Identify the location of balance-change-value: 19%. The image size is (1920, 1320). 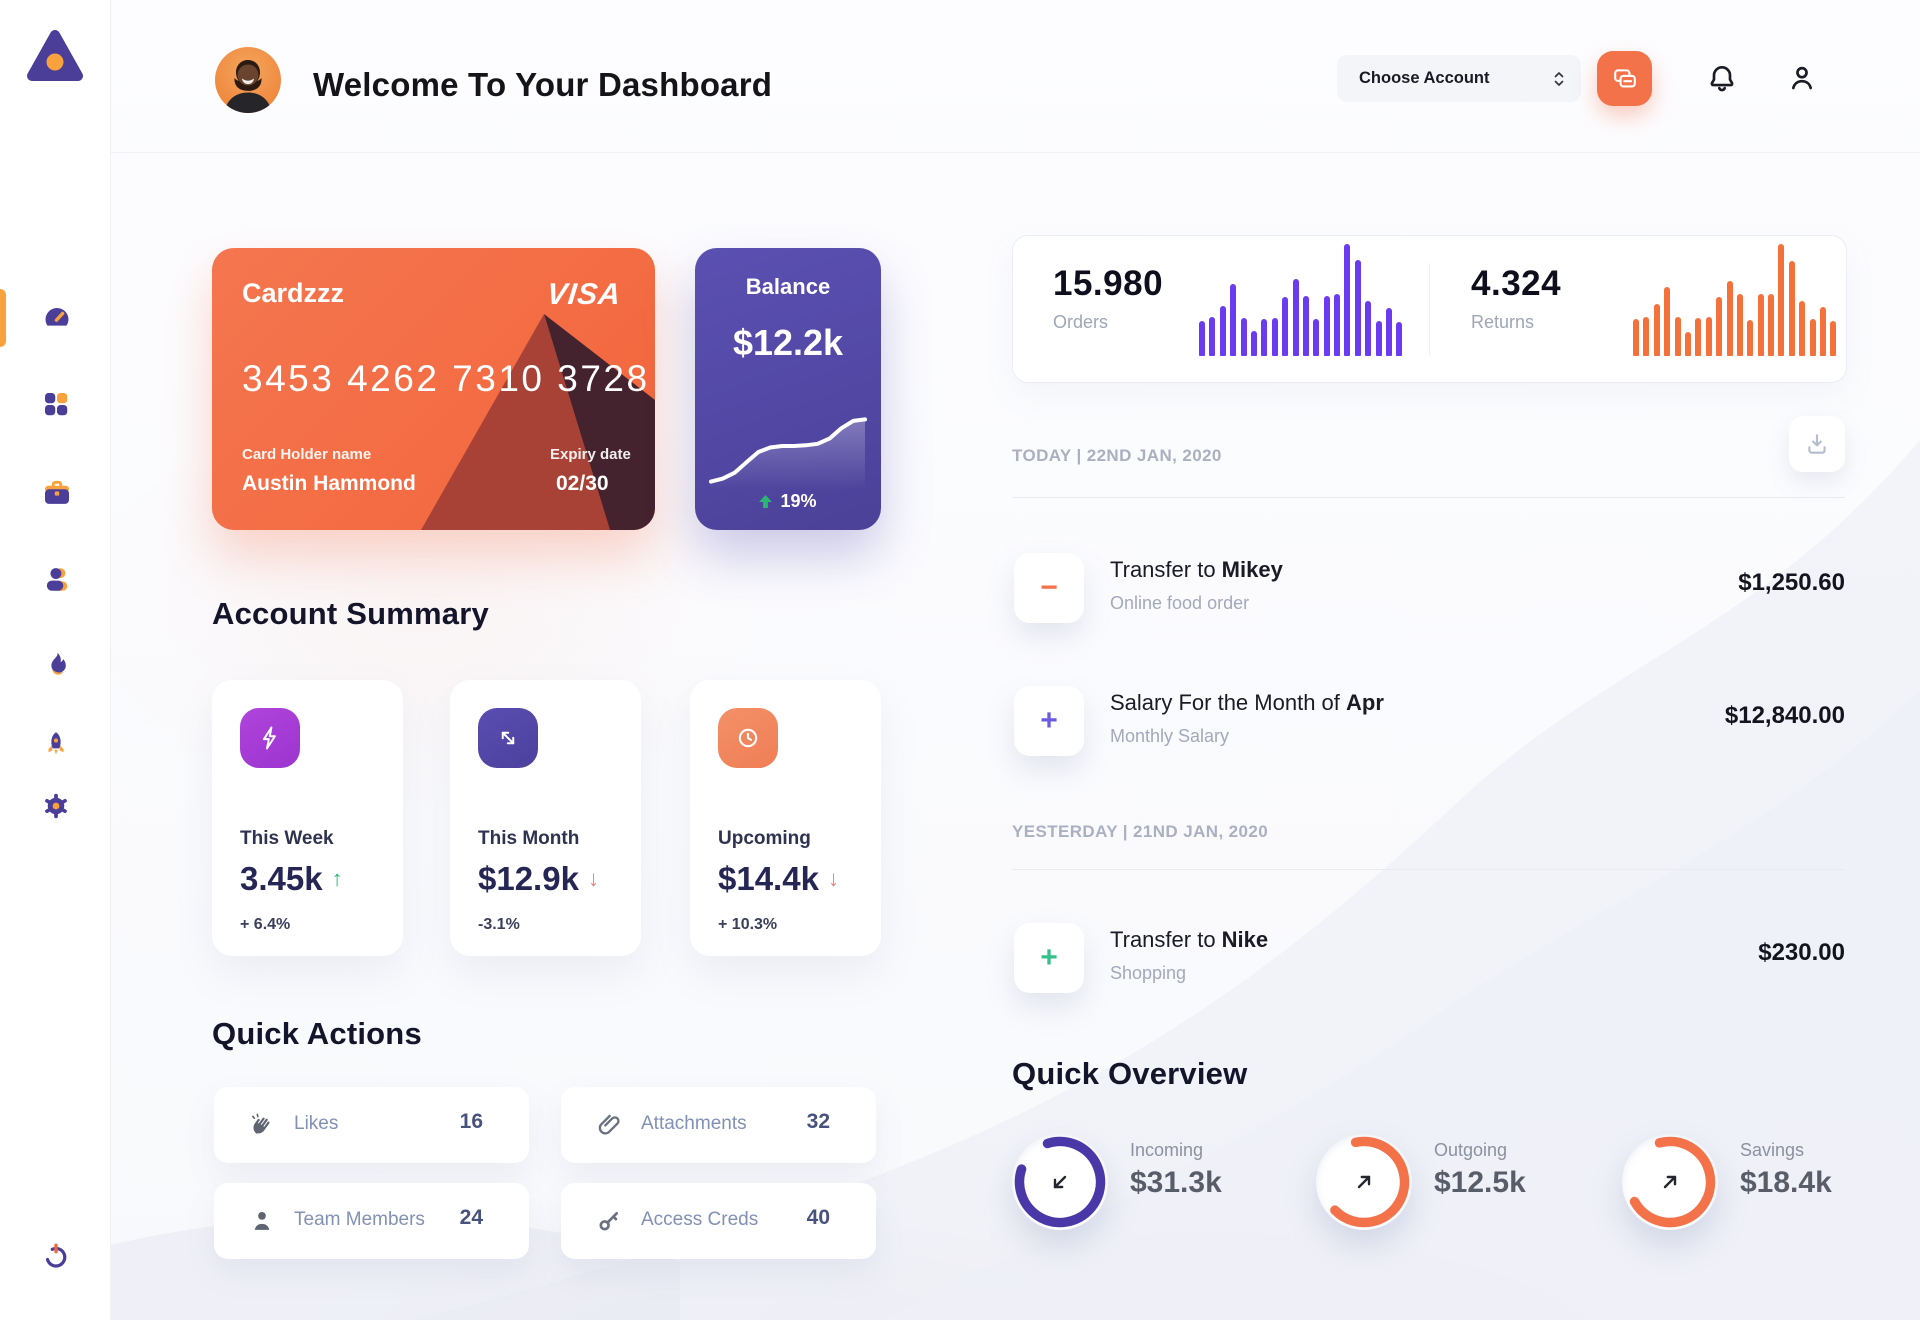
(798, 501).